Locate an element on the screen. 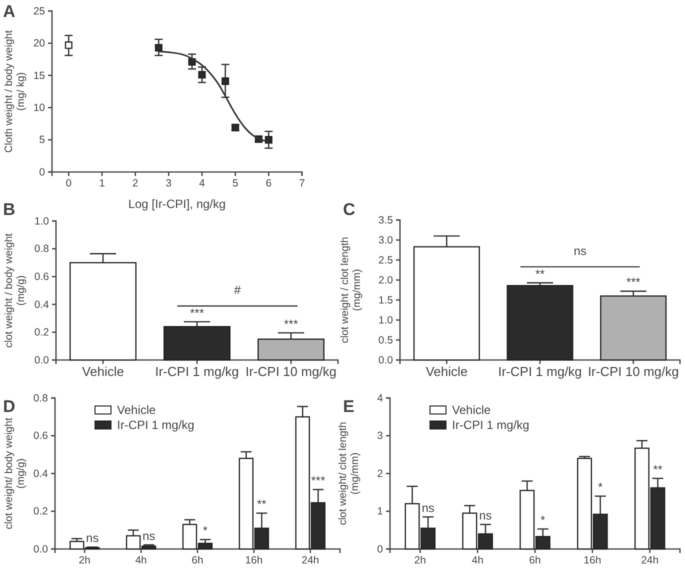 The height and width of the screenshot is (569, 685). y-tick-label: 2.5 is located at coordinates (386, 260).